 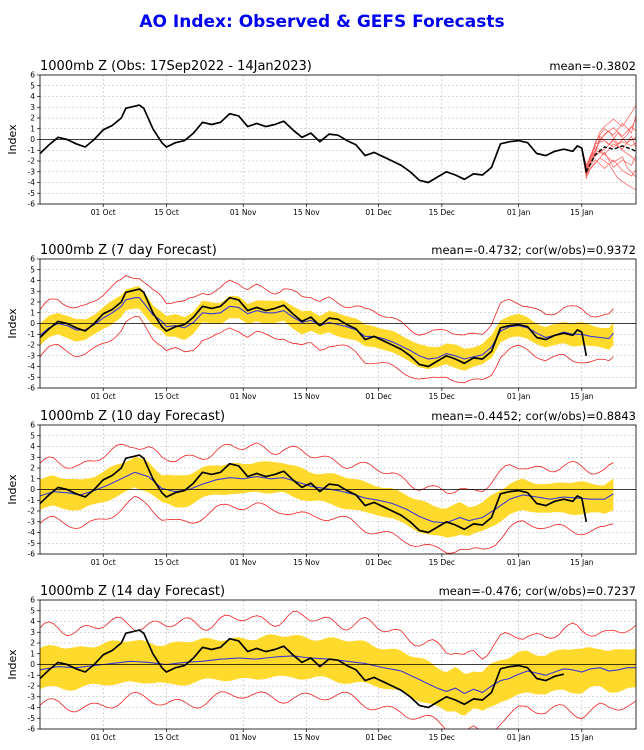 I want to click on panel-stat: mean=-0.4732; cor(w/obs)=0.9372, so click(x=533, y=250).